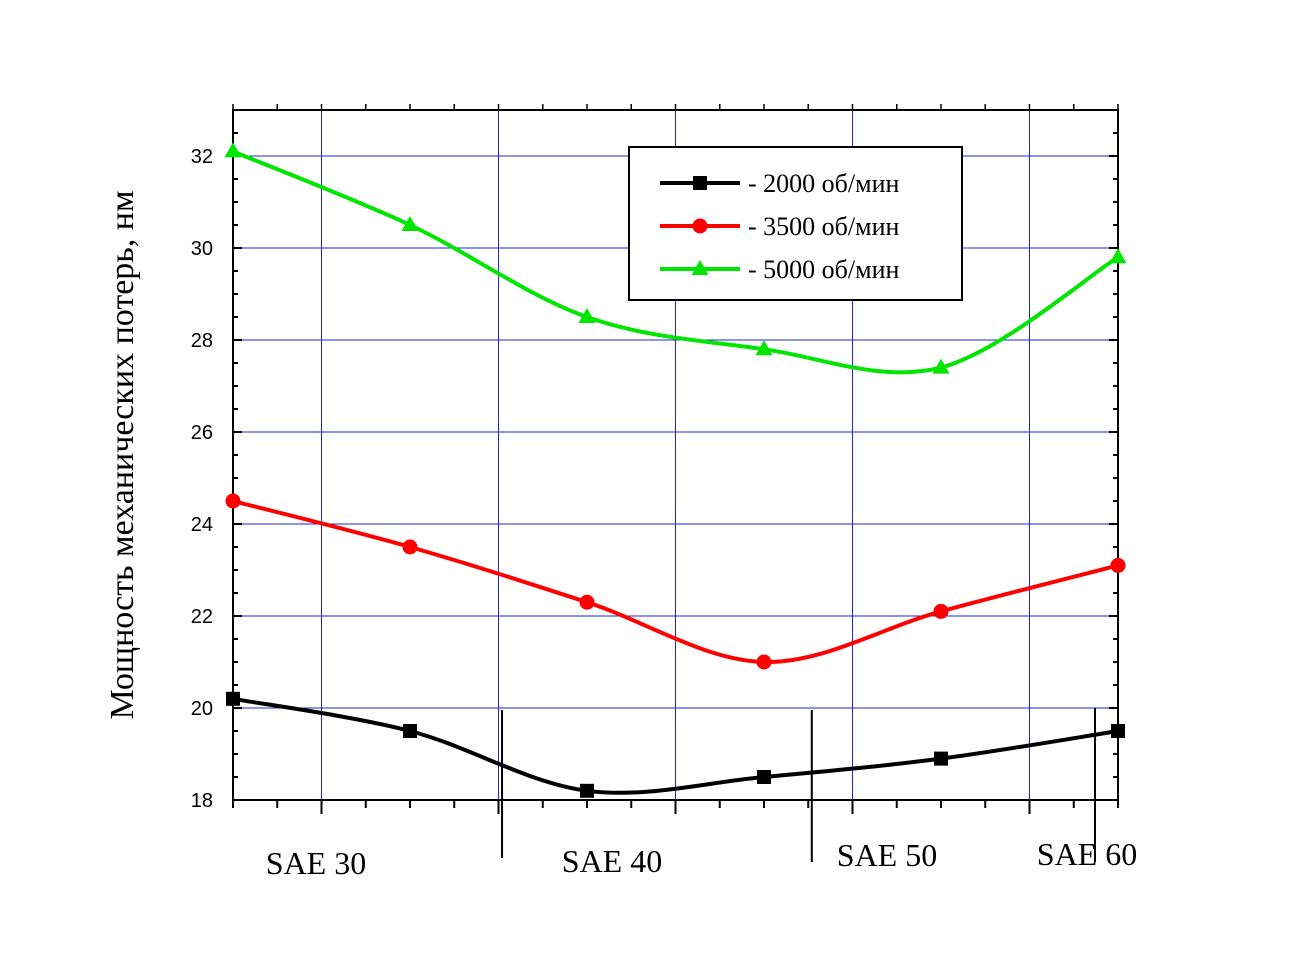 The height and width of the screenshot is (960, 1300). What do you see at coordinates (202, 617) in the screenshot?
I see `y-tick-label: 22` at bounding box center [202, 617].